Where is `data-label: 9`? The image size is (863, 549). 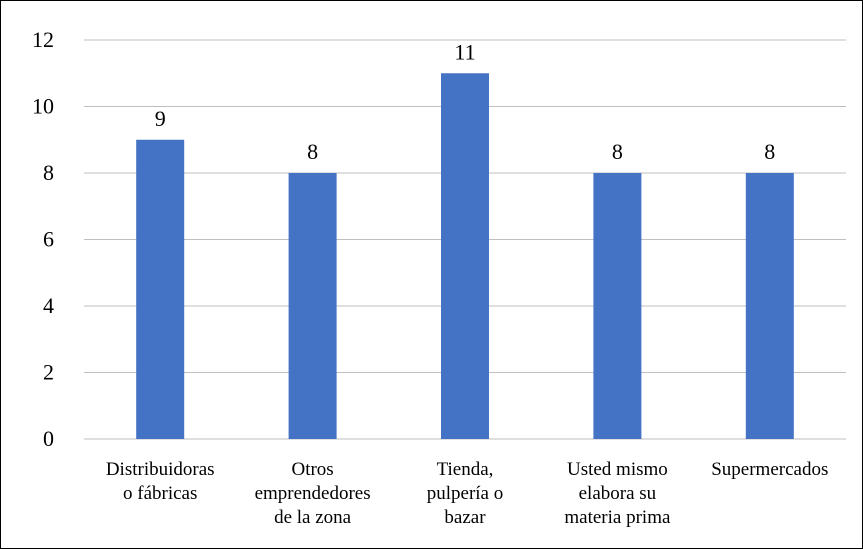 data-label: 9 is located at coordinates (160, 118).